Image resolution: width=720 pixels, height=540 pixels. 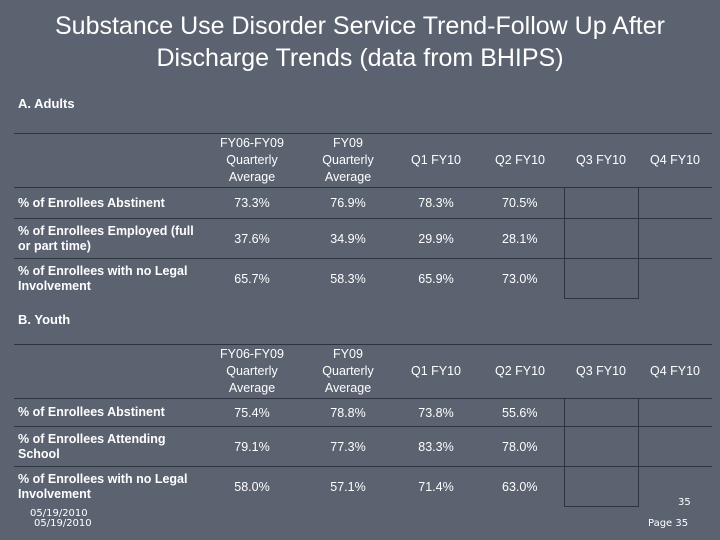 I want to click on cell-value: 65.7%, so click(x=252, y=278).